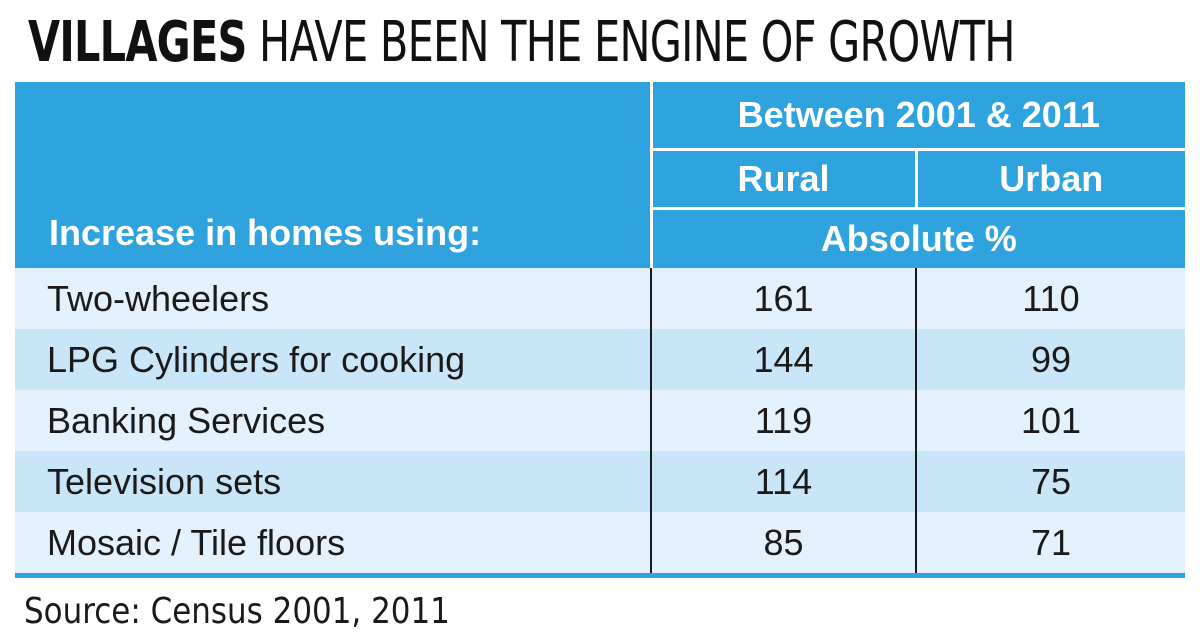  Describe the element at coordinates (784, 179) in the screenshot. I see `column-header-rural: Rural` at that location.